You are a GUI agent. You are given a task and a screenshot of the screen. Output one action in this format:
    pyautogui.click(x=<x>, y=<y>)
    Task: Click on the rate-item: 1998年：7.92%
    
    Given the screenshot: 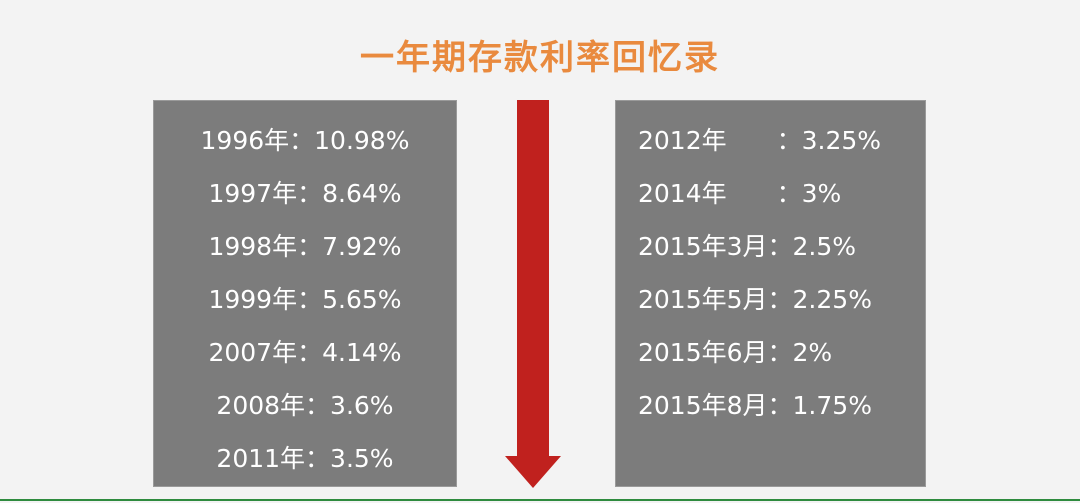 What is the action you would take?
    pyautogui.click(x=305, y=246)
    